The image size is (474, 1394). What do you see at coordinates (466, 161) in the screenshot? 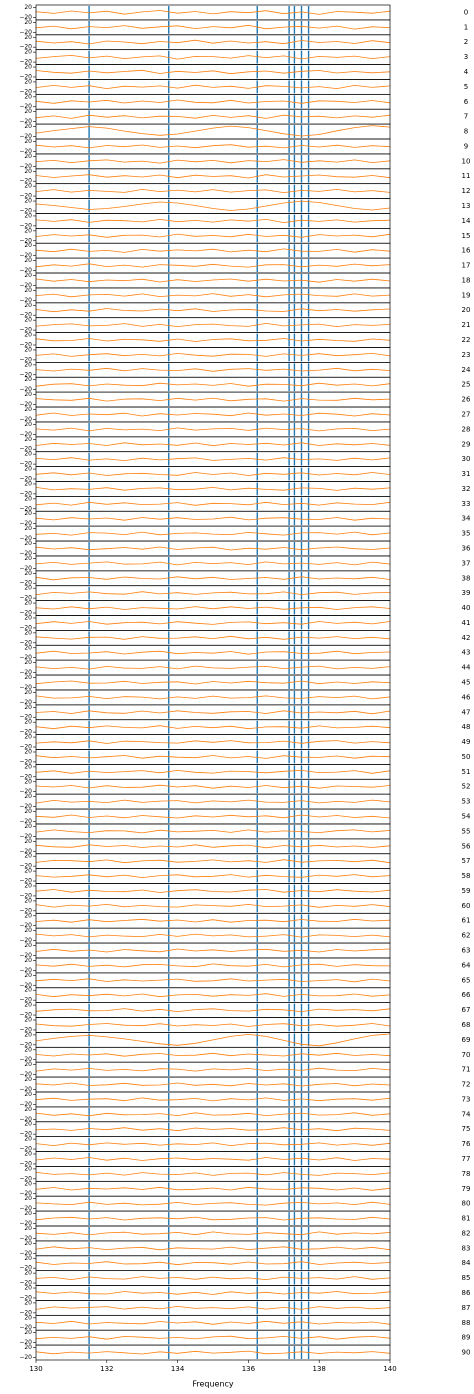
I see `panel-label: 10` at bounding box center [466, 161].